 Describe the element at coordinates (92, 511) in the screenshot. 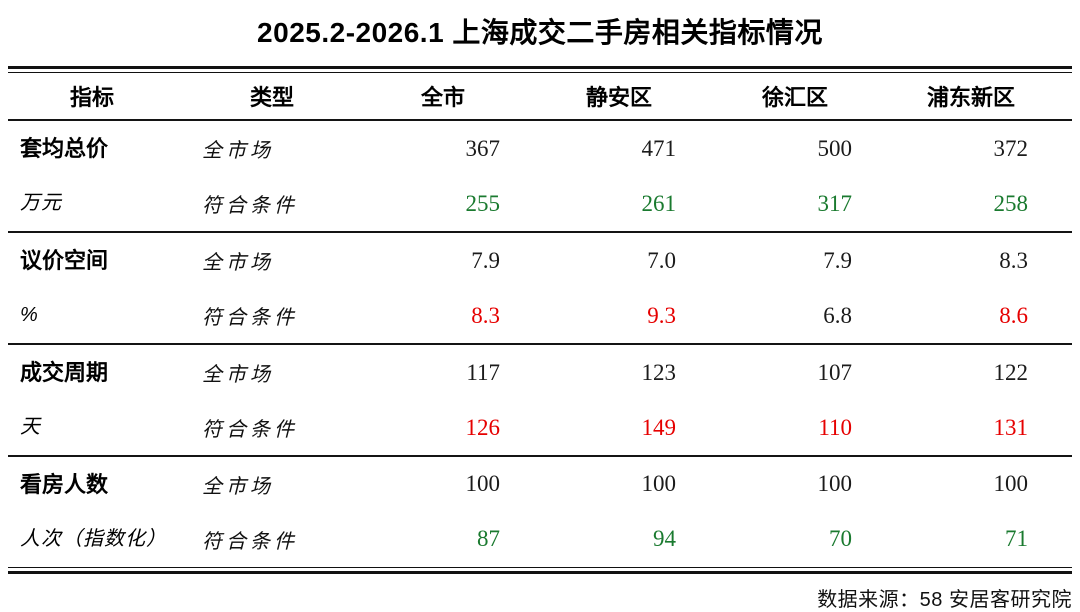

I see `indicator-cell: 看房人数 人次（指数化）` at that location.